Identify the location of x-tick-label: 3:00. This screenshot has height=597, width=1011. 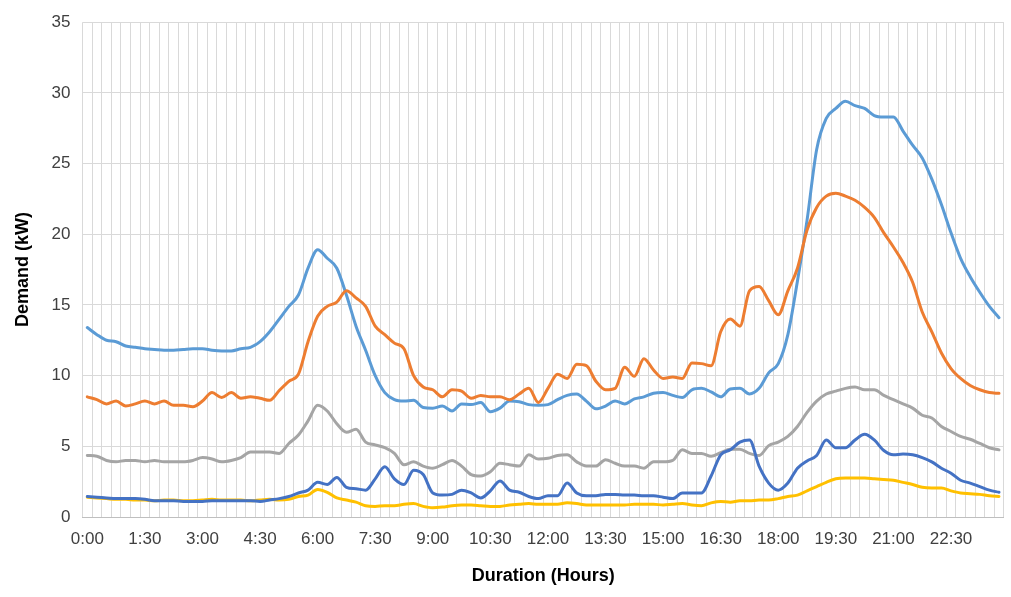
(202, 538).